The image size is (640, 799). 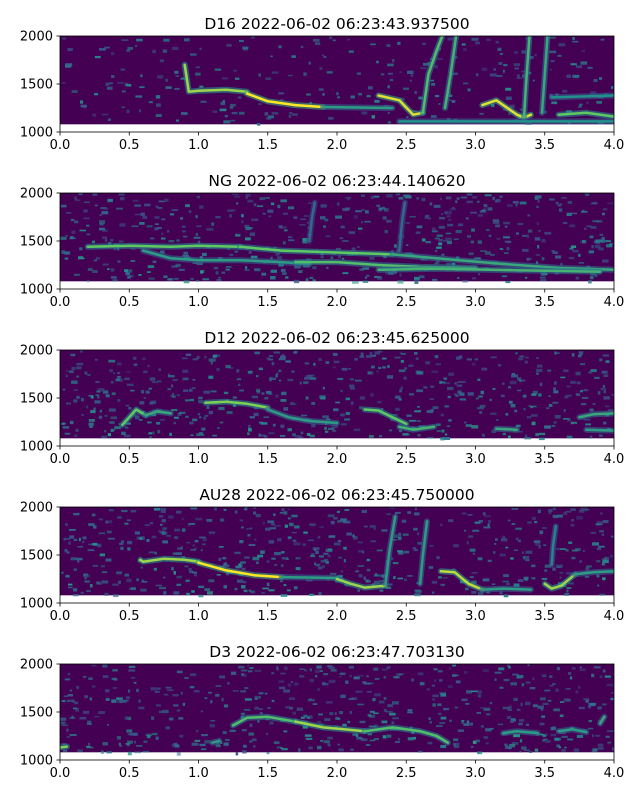 I want to click on spectrogram-base, so click(x=337, y=708).